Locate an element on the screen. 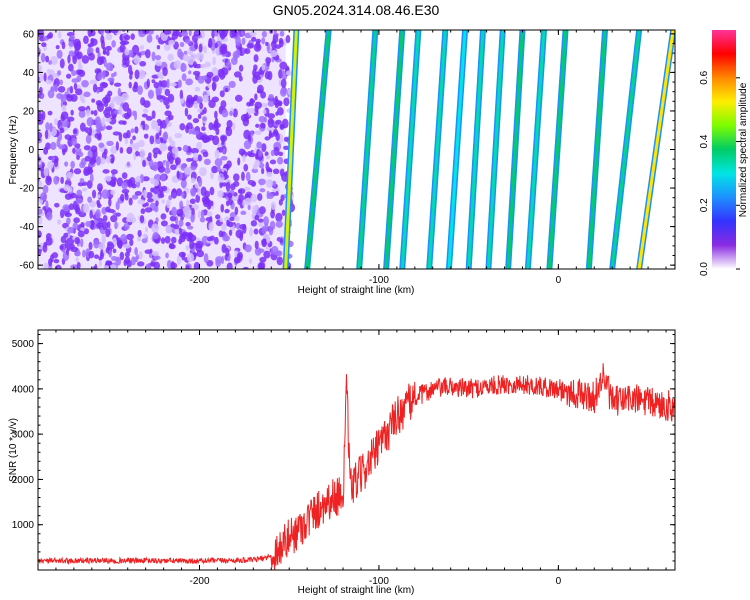 This screenshot has height=600, width=750. heatmap-x-tick-label: -200 is located at coordinates (199, 280).